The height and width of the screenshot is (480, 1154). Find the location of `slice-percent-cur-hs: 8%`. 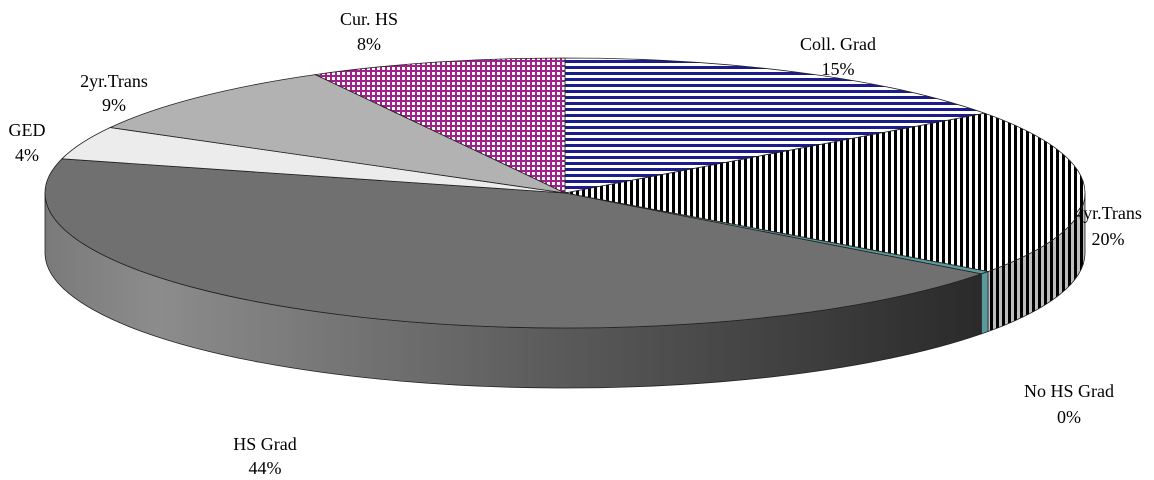

slice-percent-cur-hs: 8% is located at coordinates (369, 44).